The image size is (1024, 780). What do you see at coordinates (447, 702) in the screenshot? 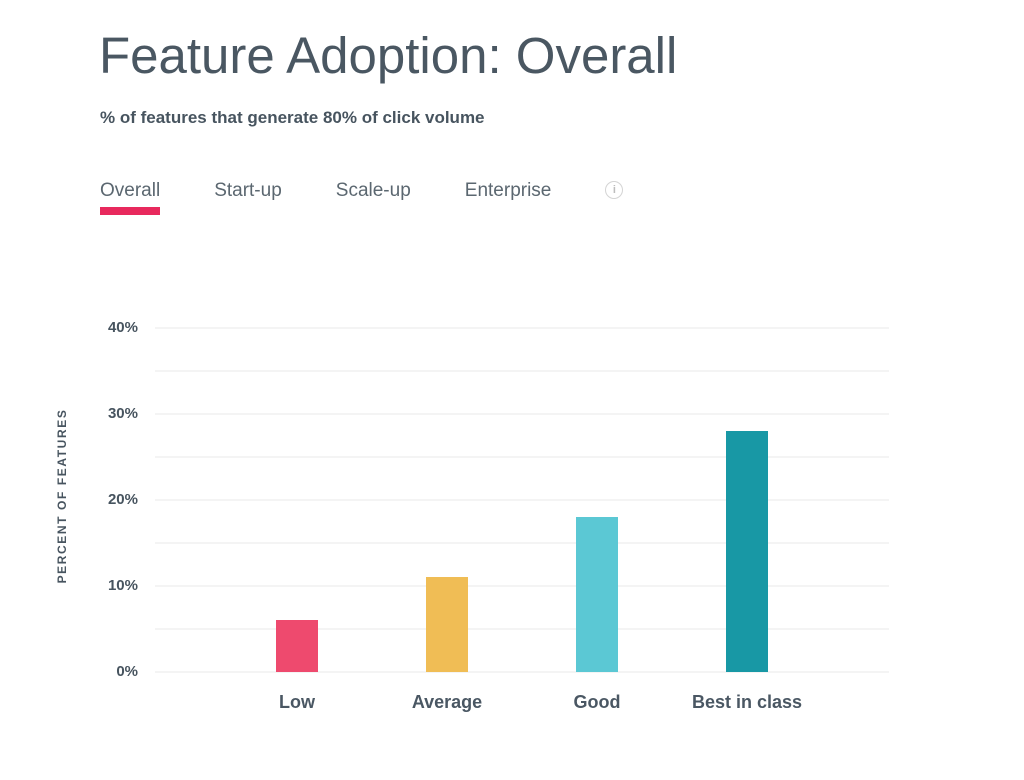
I see `x-label-average: Average` at bounding box center [447, 702].